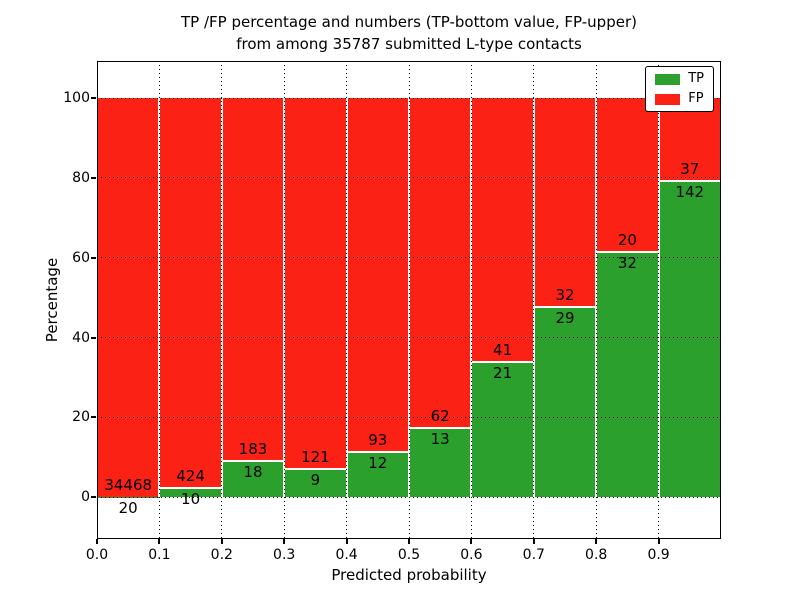 The width and height of the screenshot is (800, 600). Describe the element at coordinates (658, 555) in the screenshot. I see `x-tick-label-0.9: 0.9` at that location.